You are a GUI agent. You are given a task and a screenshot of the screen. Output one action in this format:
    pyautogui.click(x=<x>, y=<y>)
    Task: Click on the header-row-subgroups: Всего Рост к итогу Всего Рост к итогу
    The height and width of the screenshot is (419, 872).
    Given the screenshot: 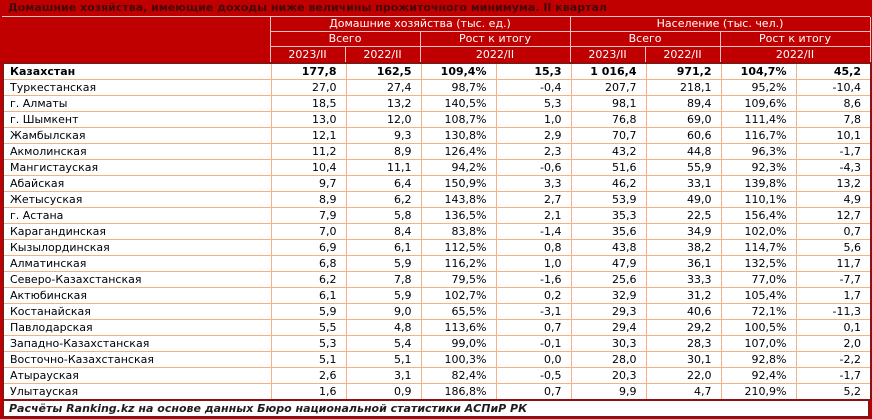 What is the action you would take?
    pyautogui.click(x=436, y=39)
    